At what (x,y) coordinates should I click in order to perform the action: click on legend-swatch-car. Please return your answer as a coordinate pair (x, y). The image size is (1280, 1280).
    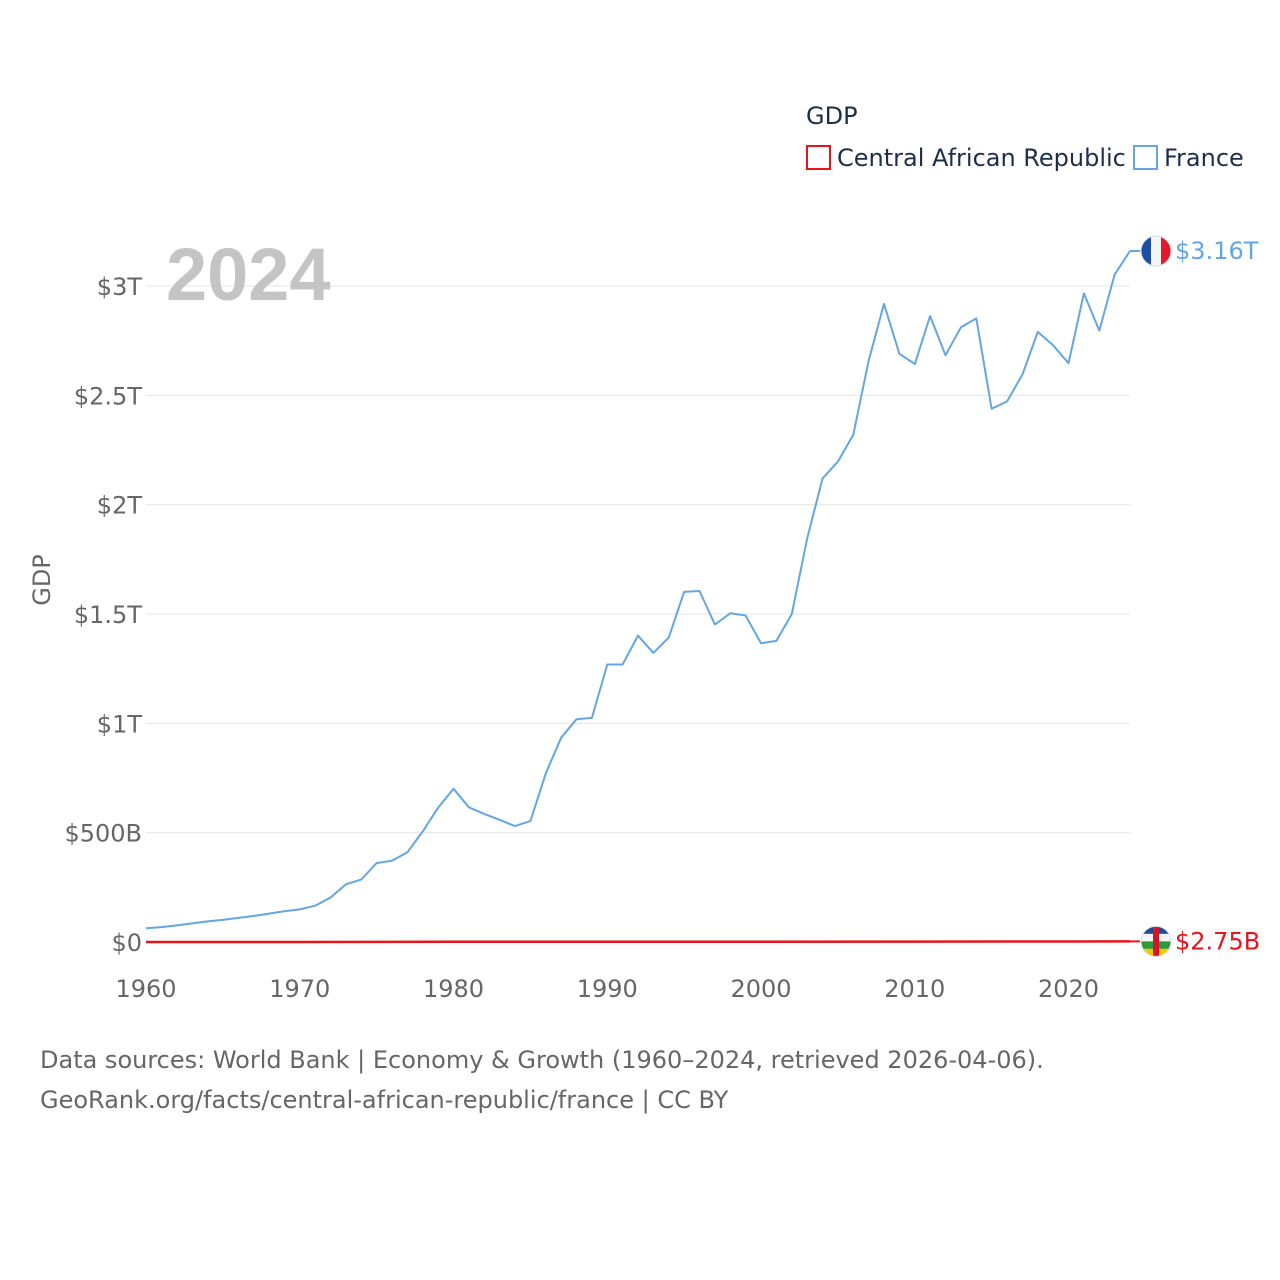
    Looking at the image, I should click on (818, 157).